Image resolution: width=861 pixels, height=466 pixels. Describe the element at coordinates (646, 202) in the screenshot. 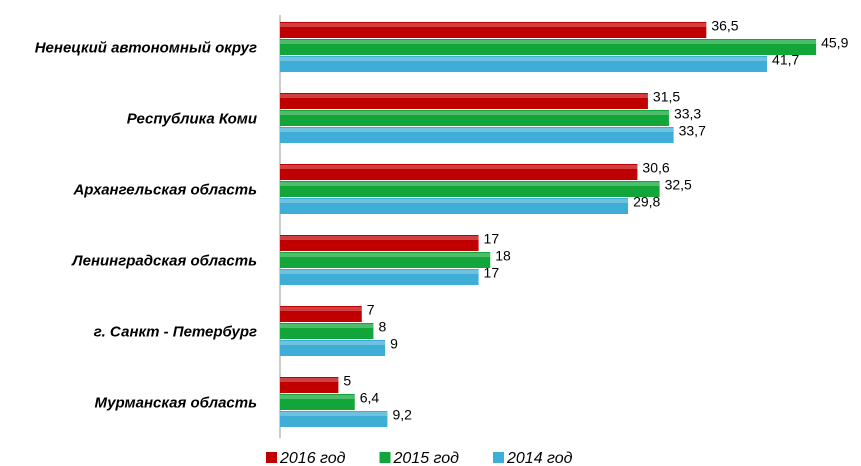

I see `value-label: 29,8` at that location.